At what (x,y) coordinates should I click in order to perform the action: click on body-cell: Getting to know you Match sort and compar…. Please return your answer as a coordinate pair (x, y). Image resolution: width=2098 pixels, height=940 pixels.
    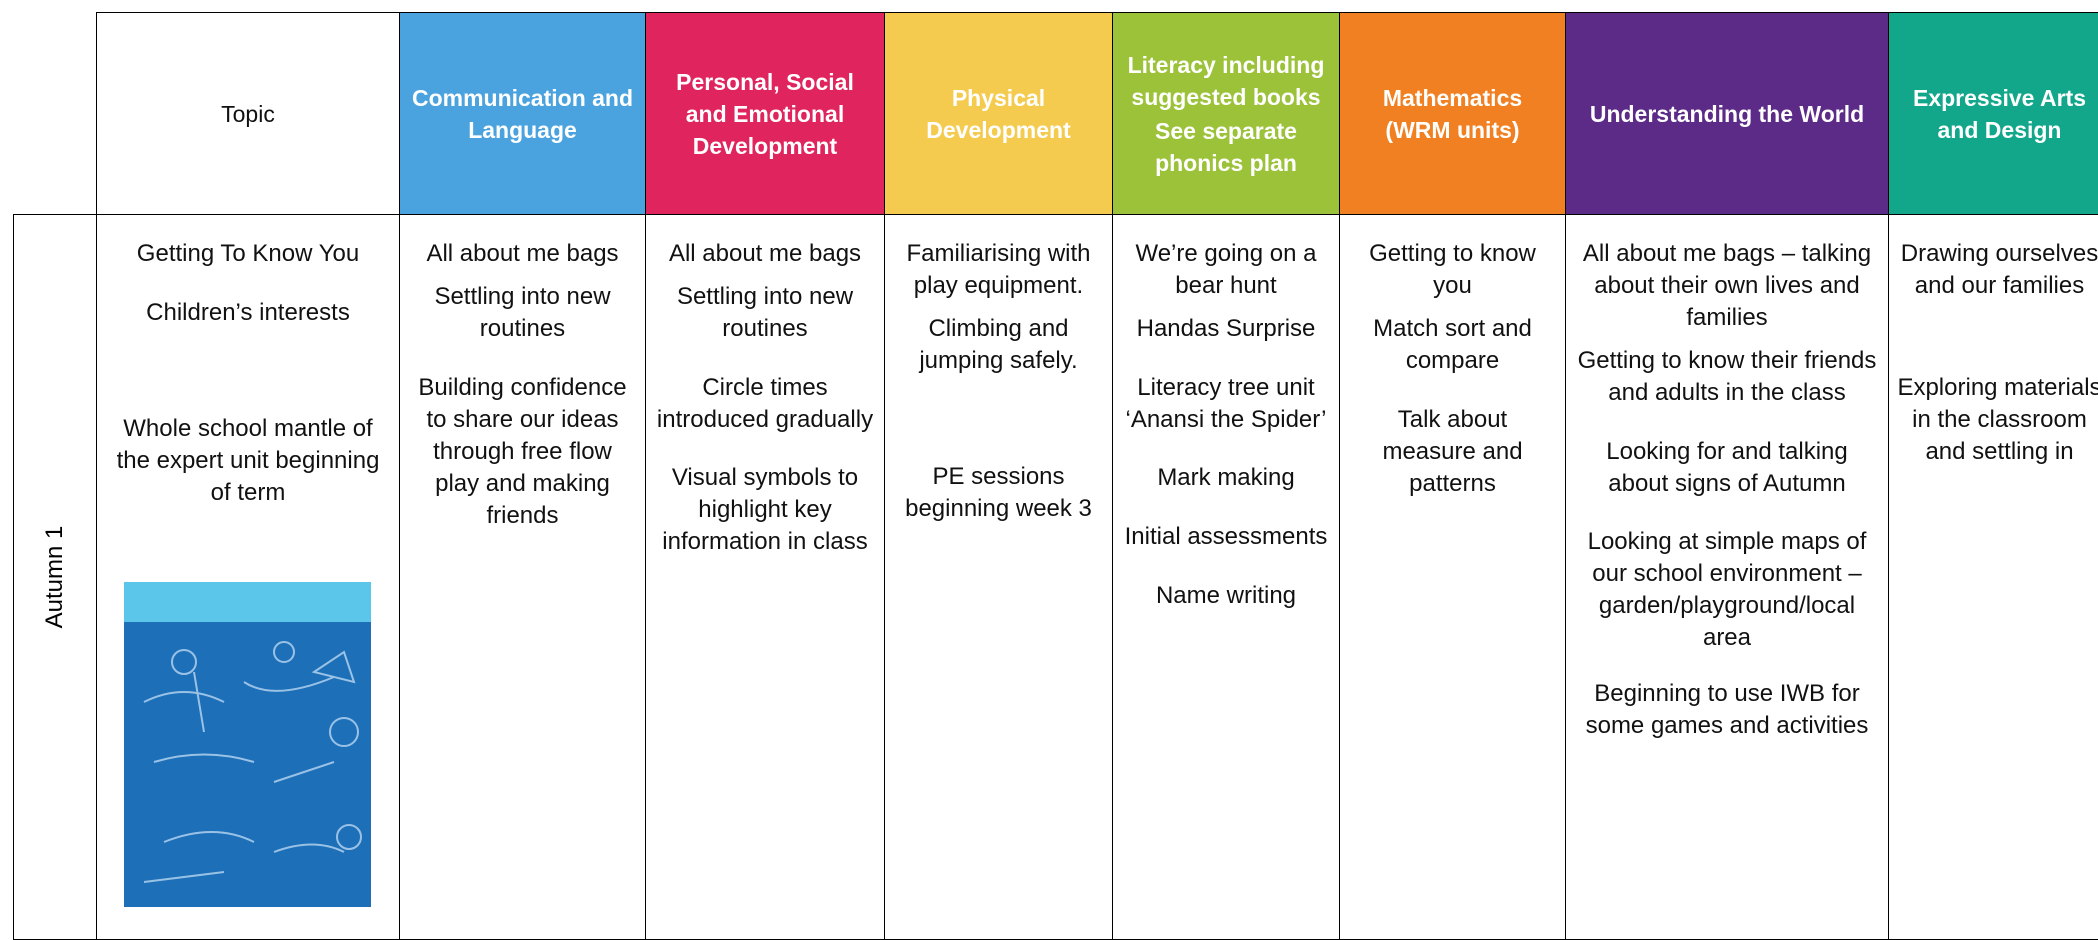
    Looking at the image, I should click on (1452, 577).